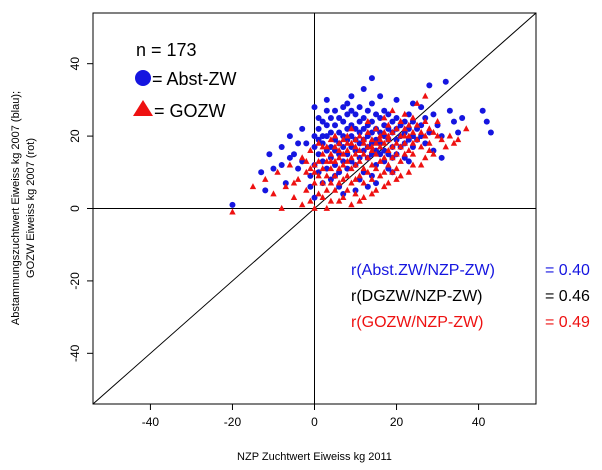  What do you see at coordinates (314, 416) in the screenshot?
I see `x-axis: -40 -20 0 20 40` at bounding box center [314, 416].